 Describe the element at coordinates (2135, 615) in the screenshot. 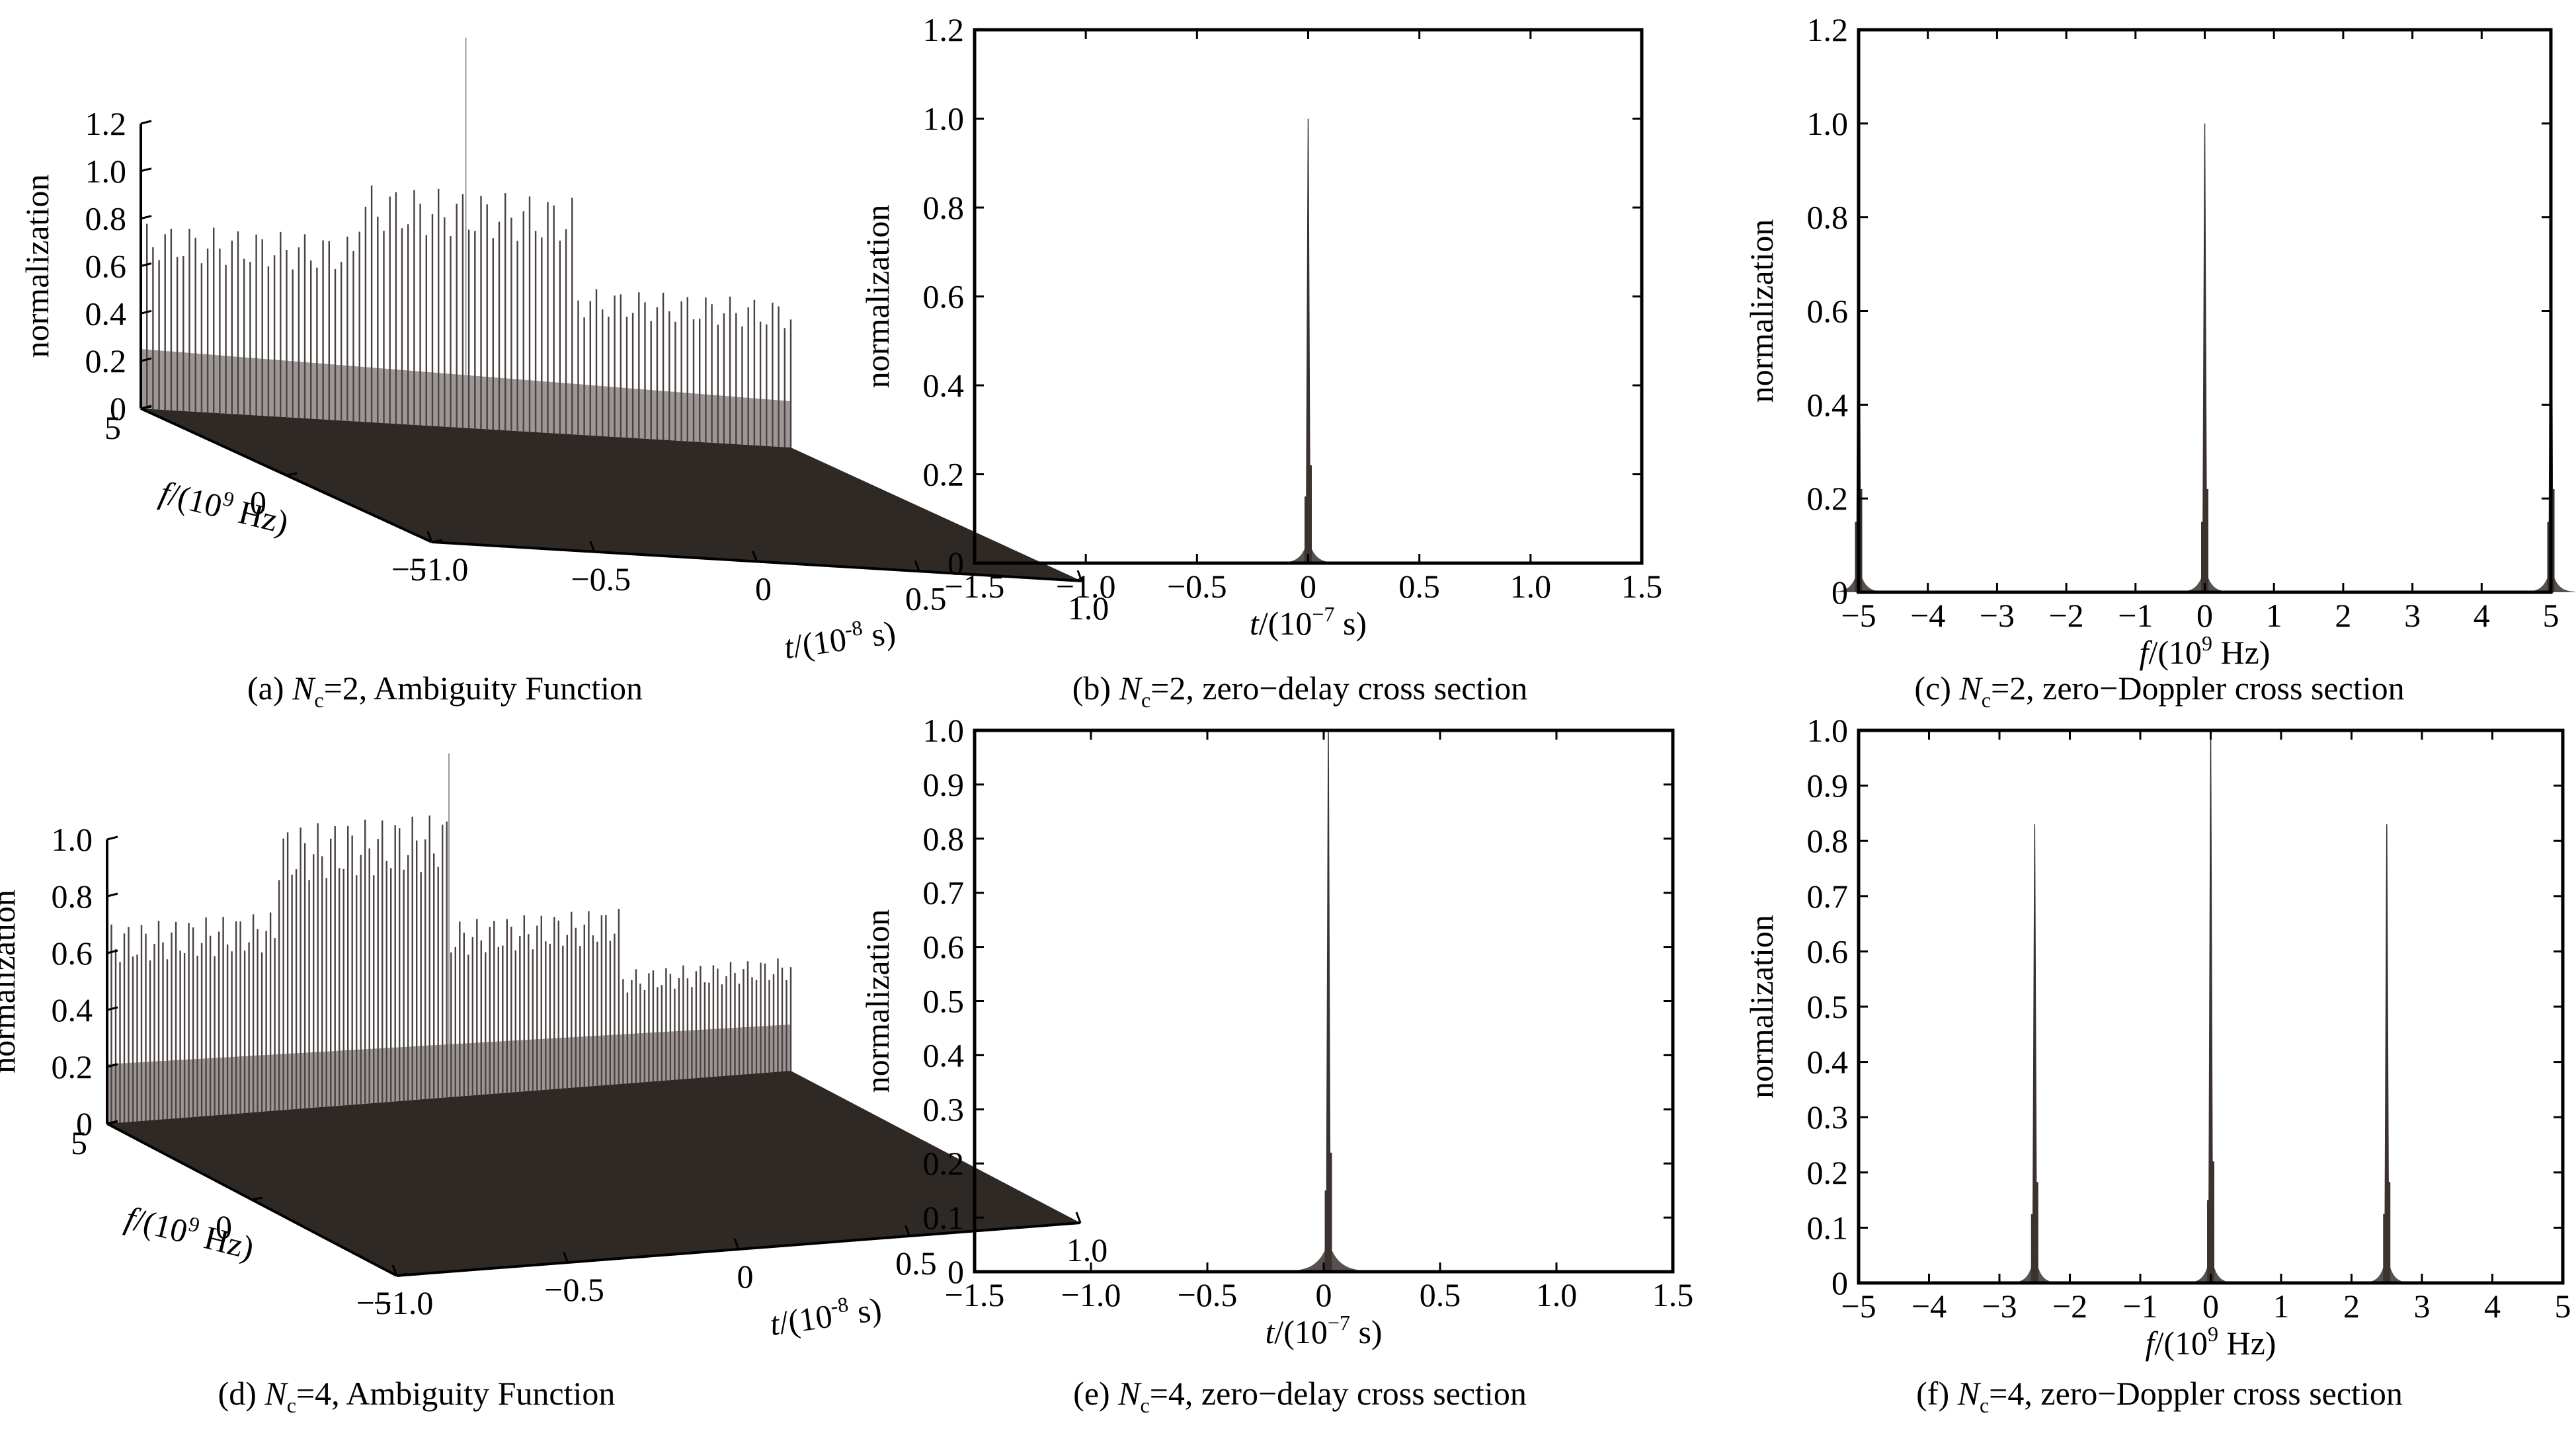

I see `x-tick-label: −1` at that location.